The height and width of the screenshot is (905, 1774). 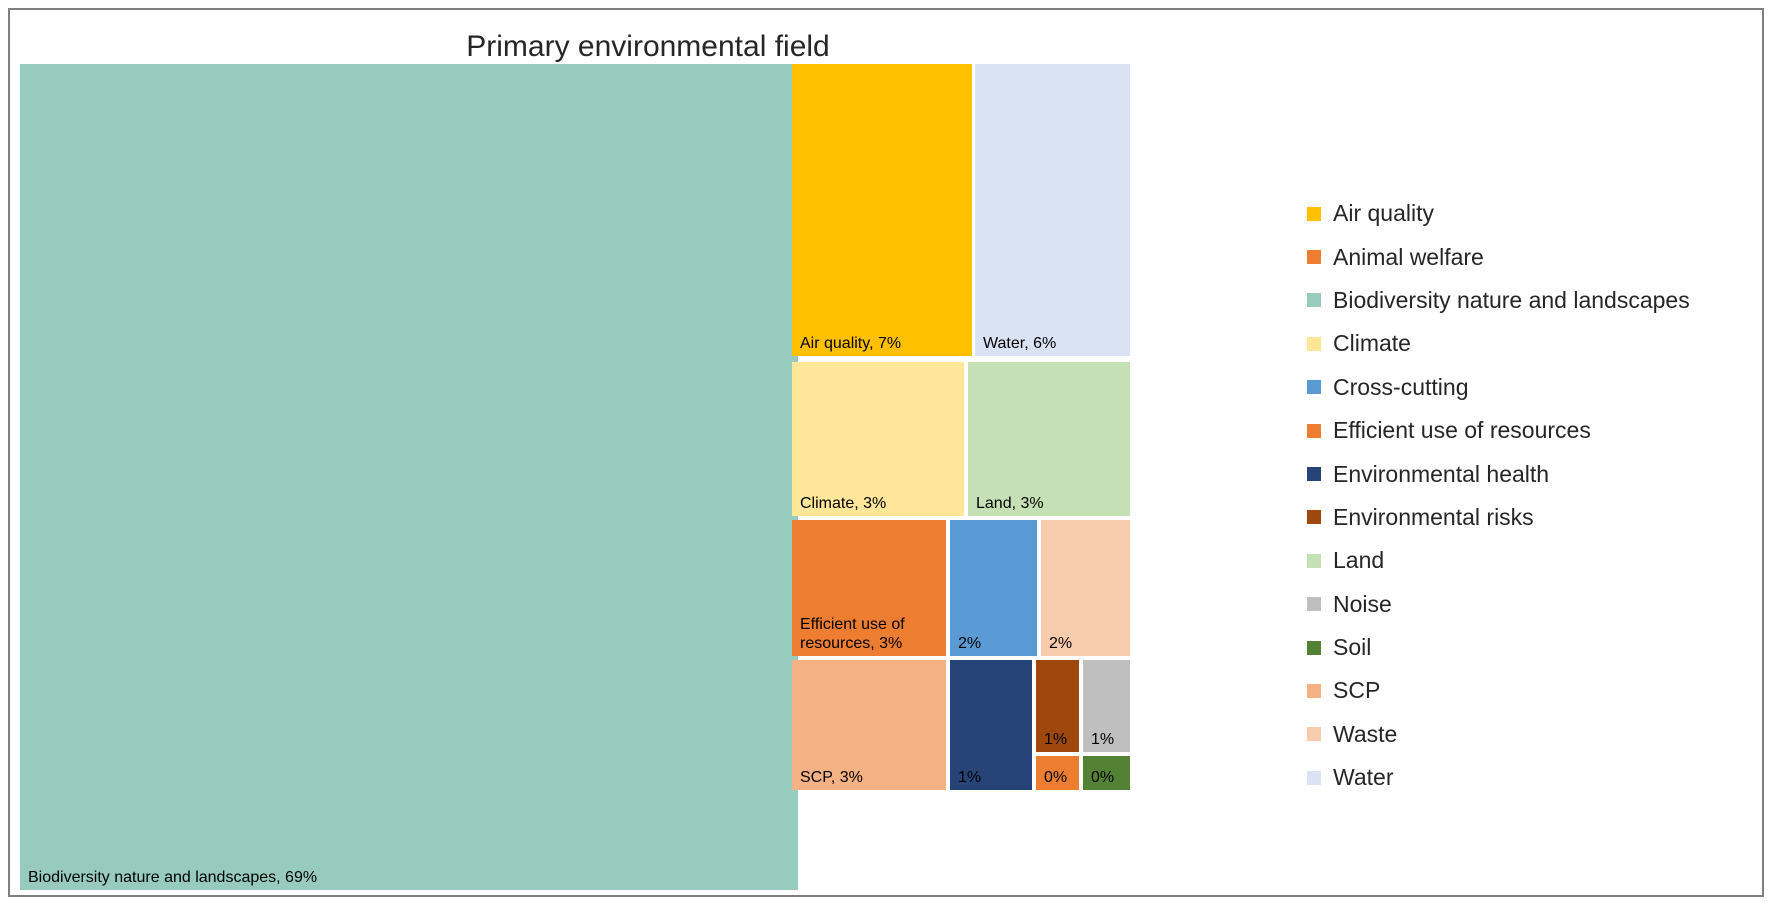 What do you see at coordinates (852, 634) in the screenshot?
I see `tile-label-efficient-use-of-resources: Efficient use of resources, 3%` at bounding box center [852, 634].